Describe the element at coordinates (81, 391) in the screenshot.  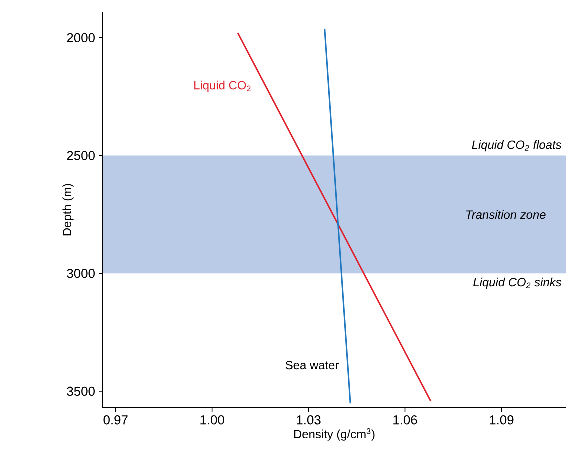
I see `y-tick-label: 3500` at that location.